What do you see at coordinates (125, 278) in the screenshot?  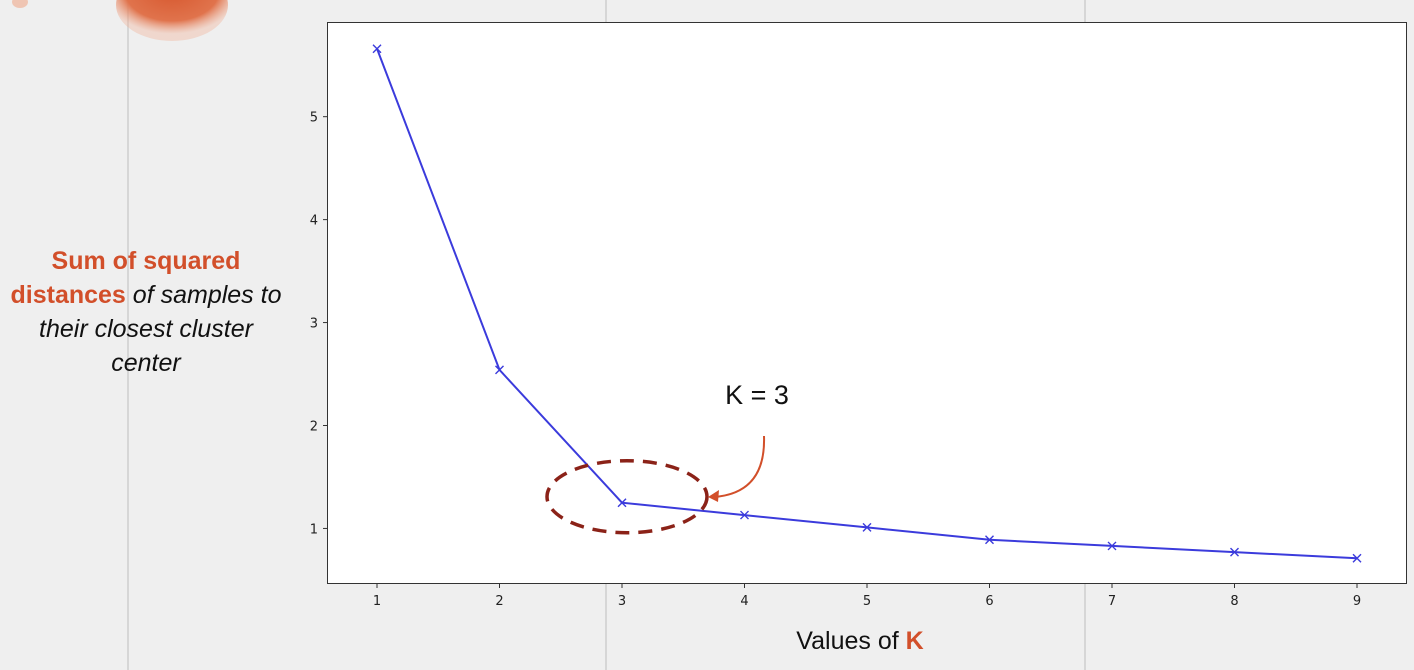 I see `y-axis-label-highlight: Sum of squared distances` at bounding box center [125, 278].